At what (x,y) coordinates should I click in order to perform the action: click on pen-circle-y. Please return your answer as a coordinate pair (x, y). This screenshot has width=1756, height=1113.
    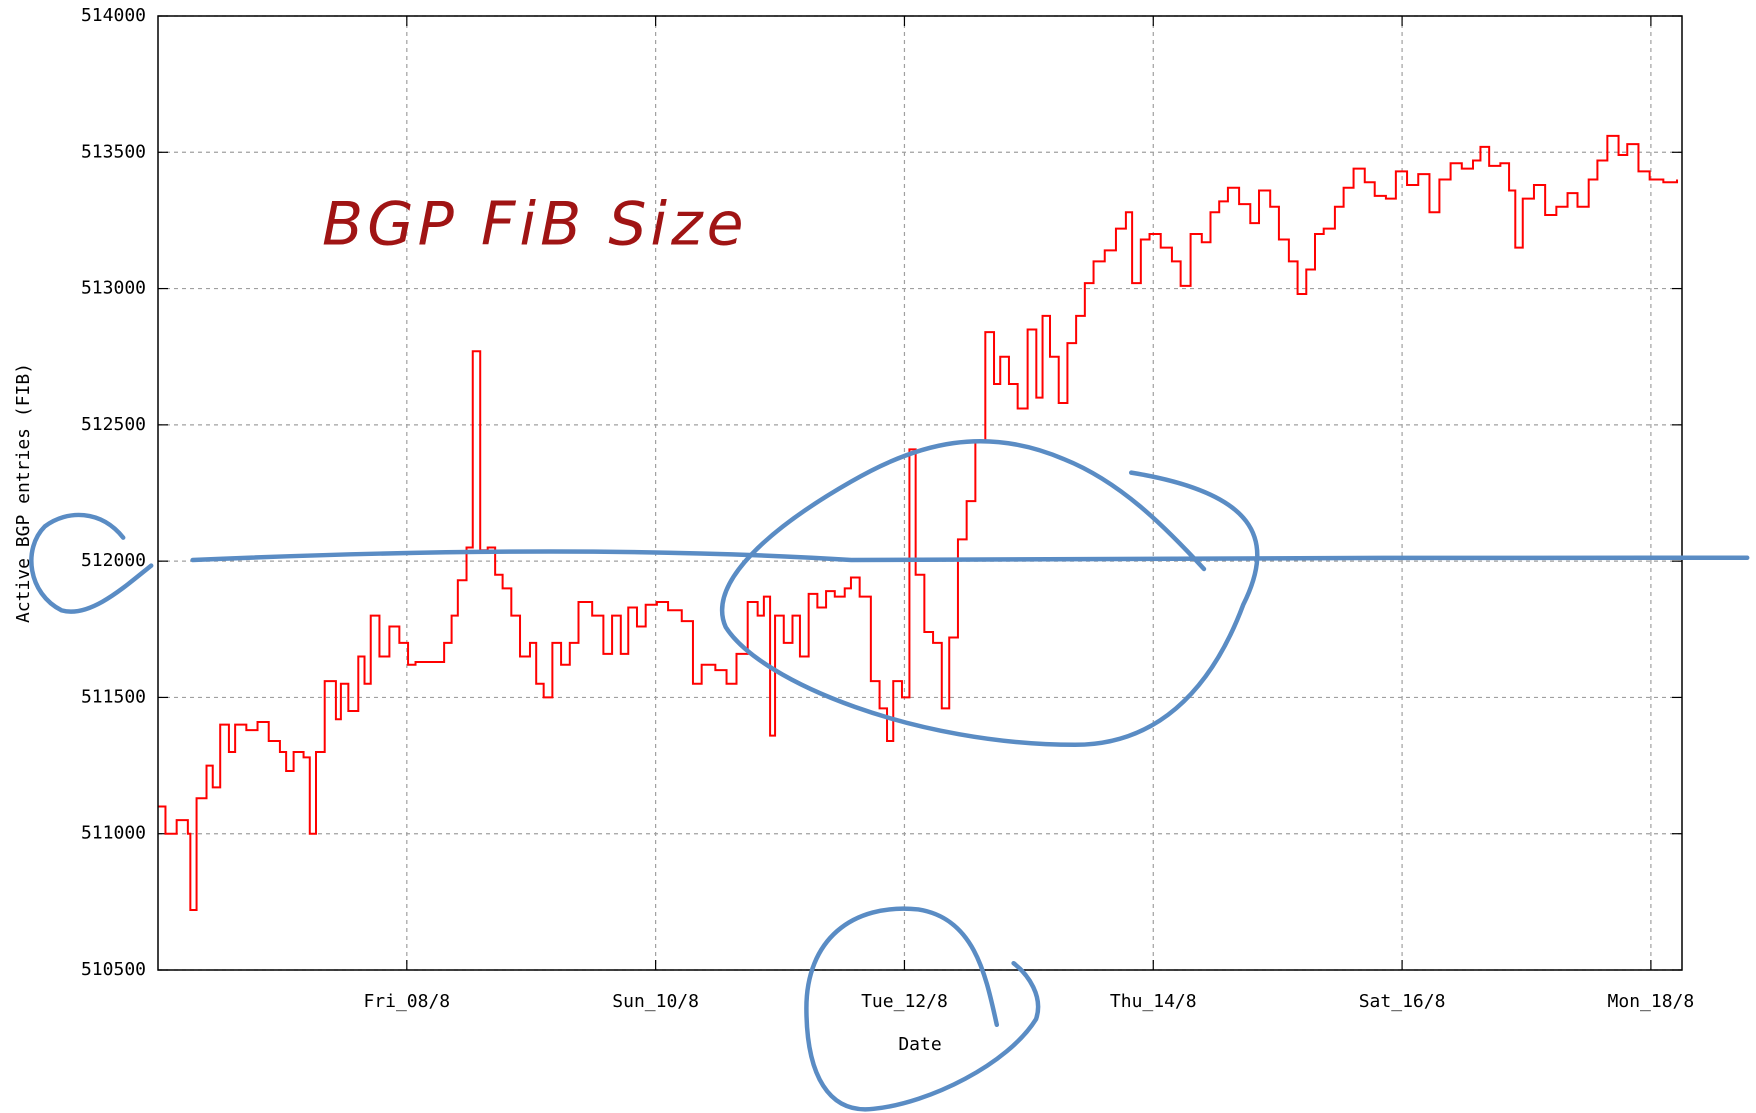
    Looking at the image, I should click on (91, 563).